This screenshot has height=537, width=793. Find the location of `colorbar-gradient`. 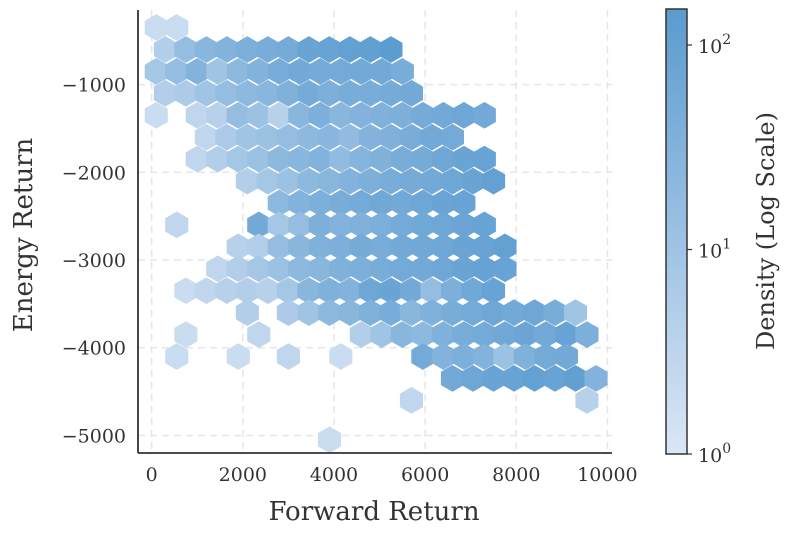

colorbar-gradient is located at coordinates (676, 231).